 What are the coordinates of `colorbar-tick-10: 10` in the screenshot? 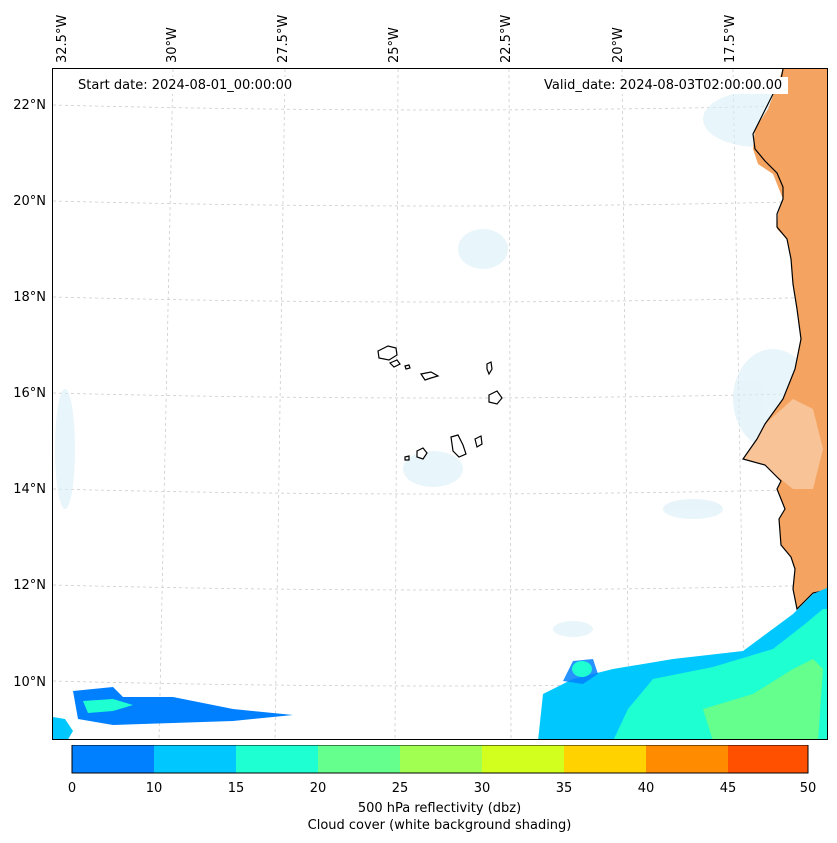 It's located at (154, 788).